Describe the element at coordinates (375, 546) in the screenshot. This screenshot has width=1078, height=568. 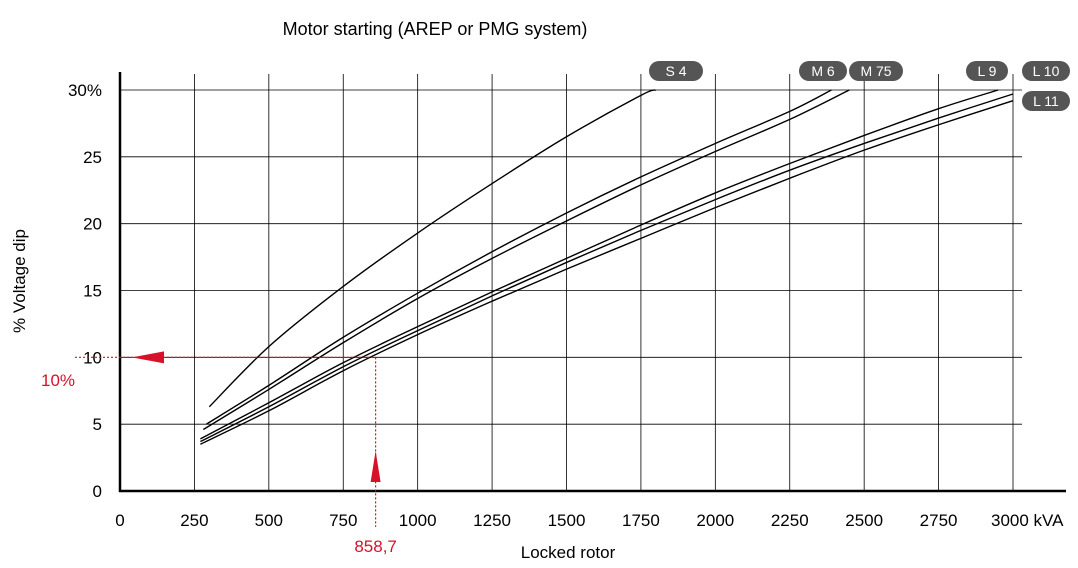
I see `reading-x-value-label: 858,7` at that location.